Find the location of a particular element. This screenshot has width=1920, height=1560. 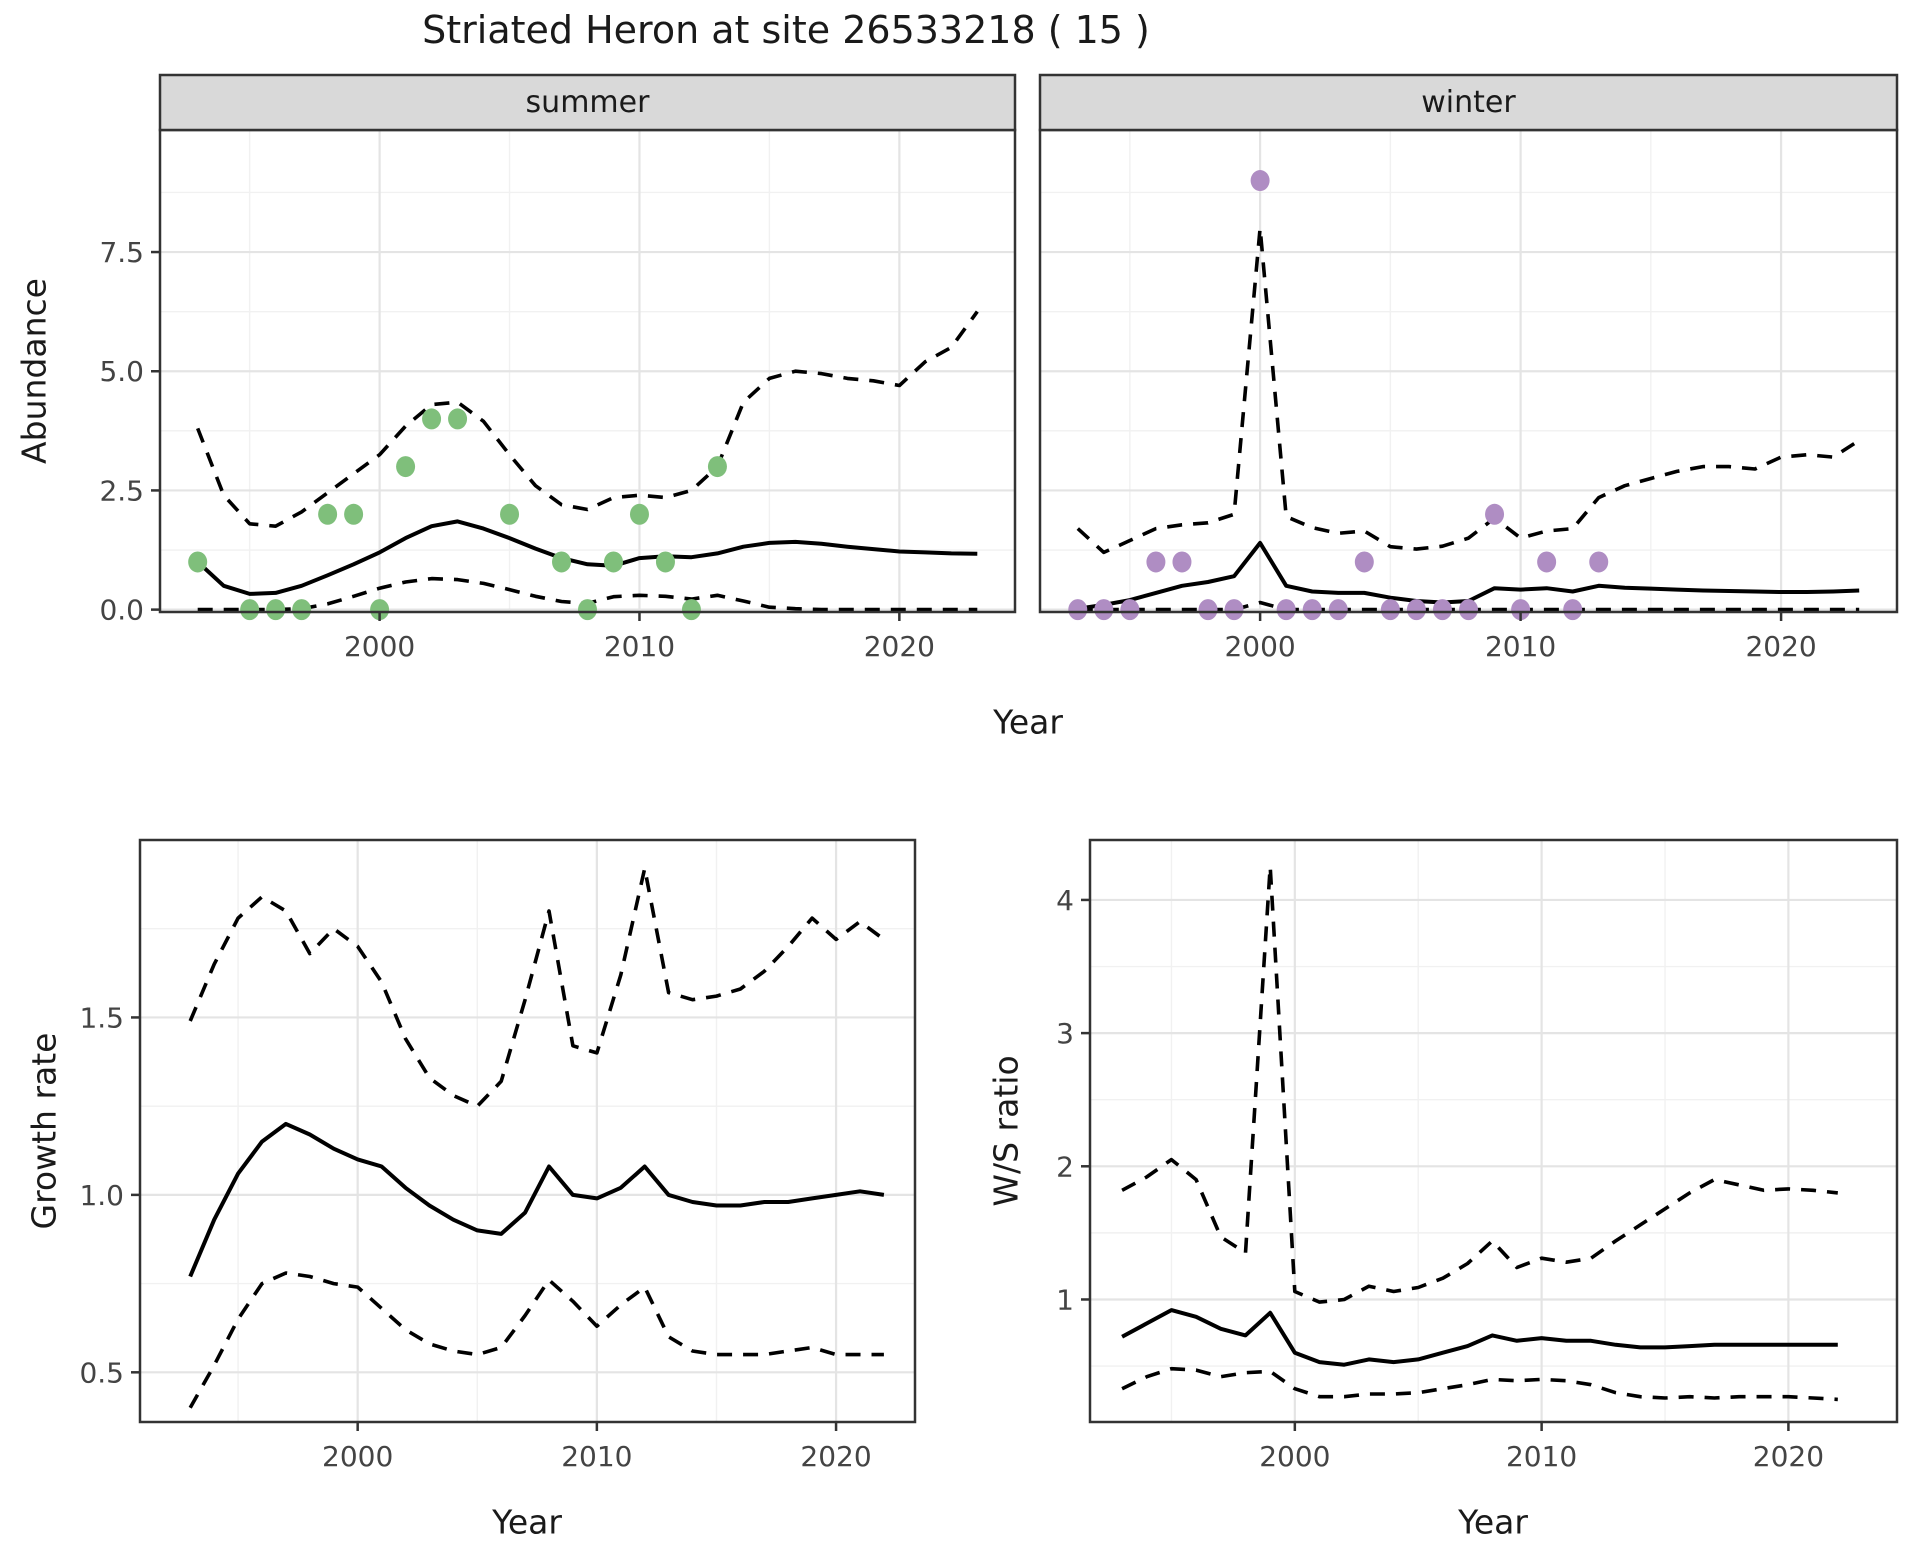

y-tick-label: 0.0 is located at coordinates (121, 610).